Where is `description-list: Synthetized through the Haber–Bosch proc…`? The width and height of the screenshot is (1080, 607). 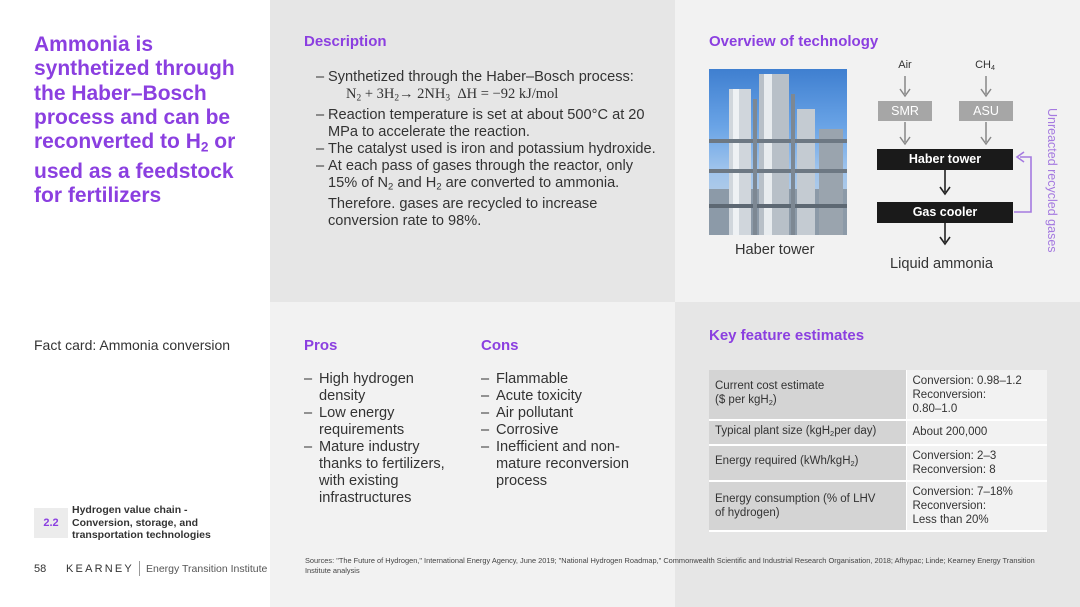 description-list: Synthetized through the Haber–Bosch proc… is located at coordinates (486, 149).